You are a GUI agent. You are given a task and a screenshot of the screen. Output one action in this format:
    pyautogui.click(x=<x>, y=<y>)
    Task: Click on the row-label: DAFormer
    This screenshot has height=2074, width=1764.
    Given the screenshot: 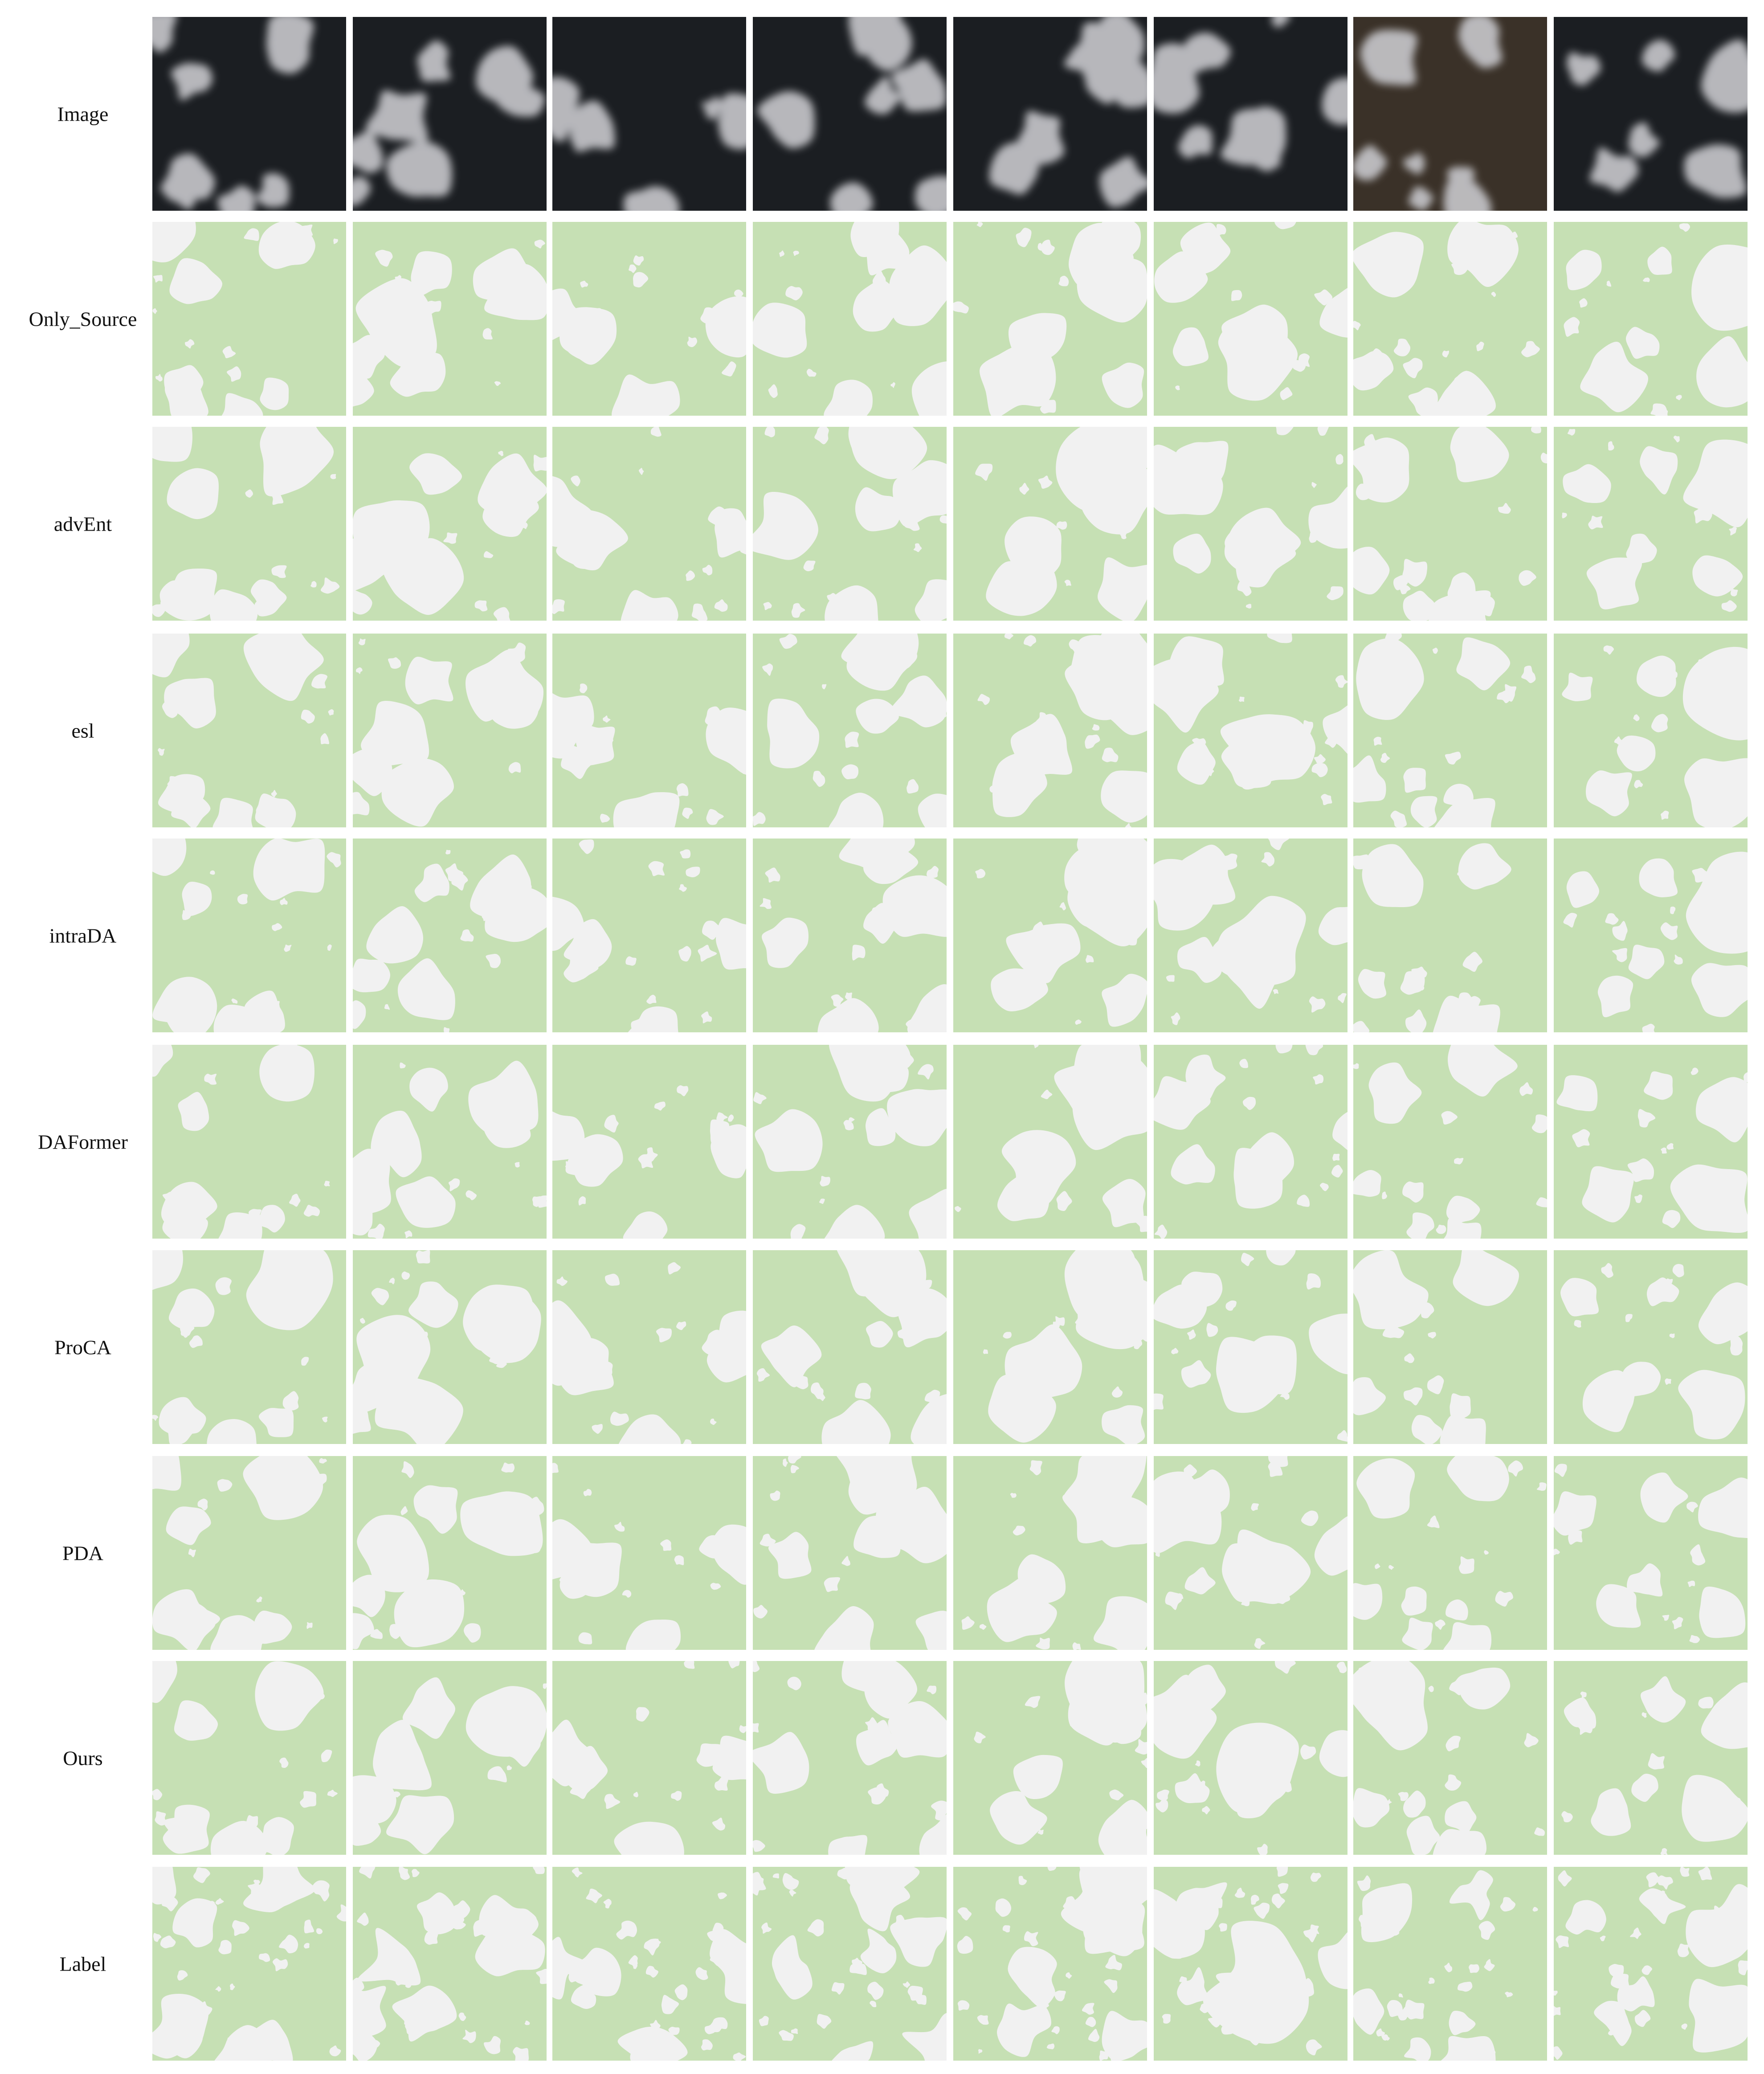 What is the action you would take?
    pyautogui.click(x=83, y=1142)
    